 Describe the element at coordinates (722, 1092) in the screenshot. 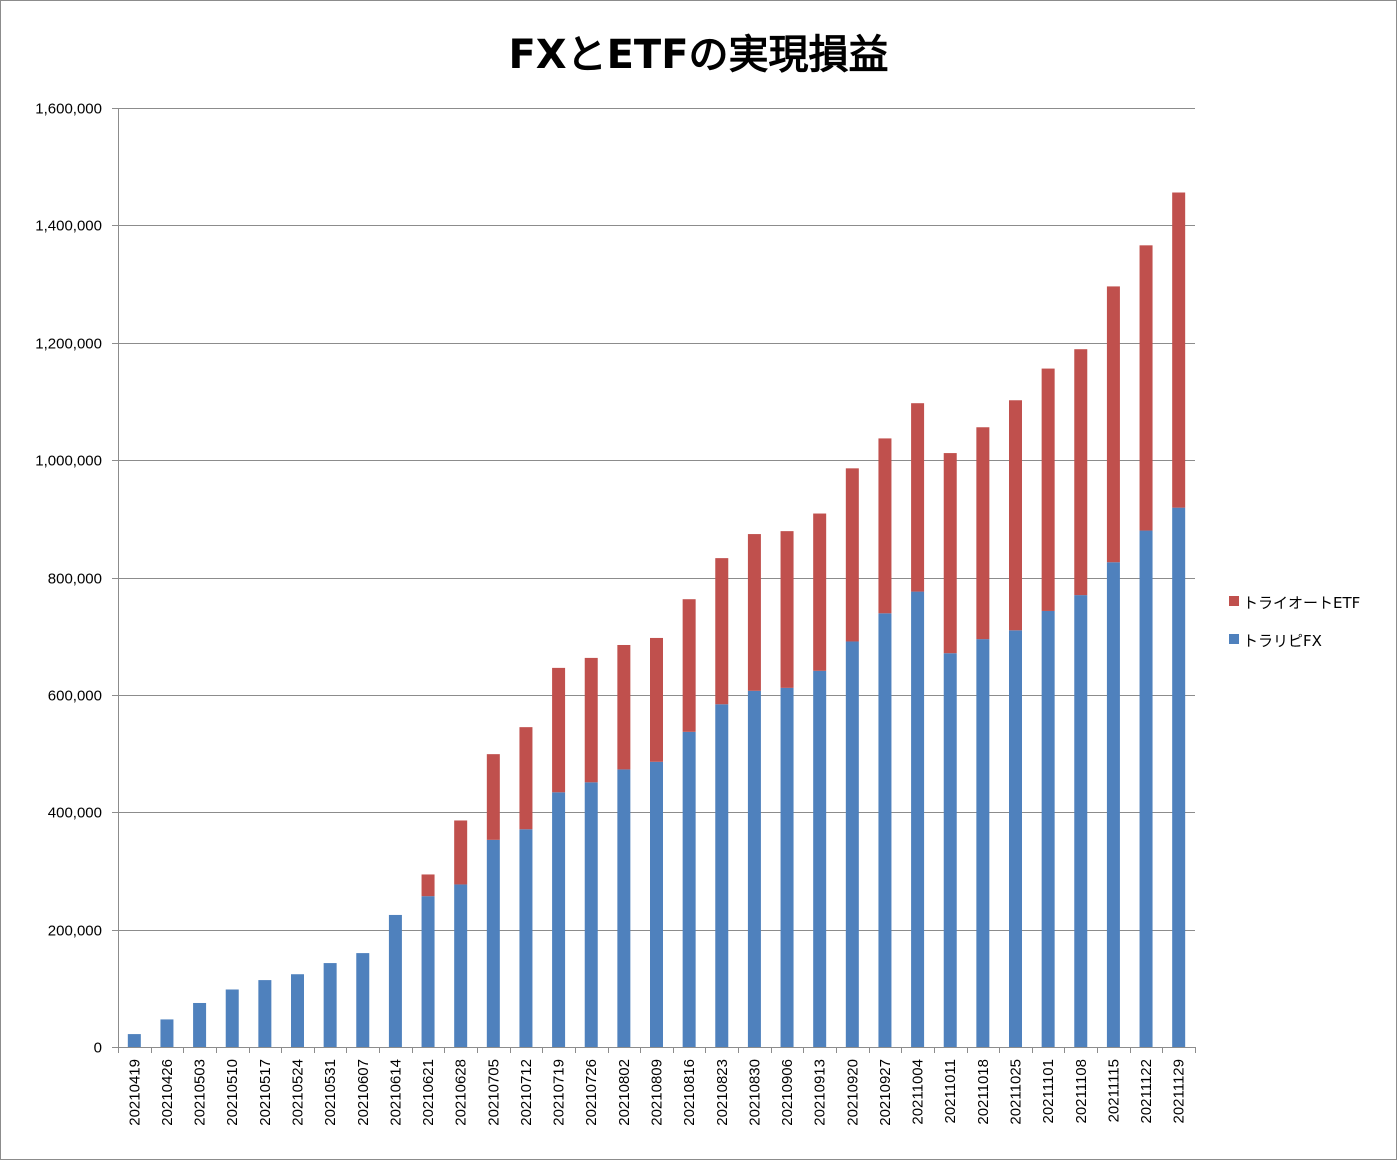

I see `x-tick-label: 20210823` at that location.